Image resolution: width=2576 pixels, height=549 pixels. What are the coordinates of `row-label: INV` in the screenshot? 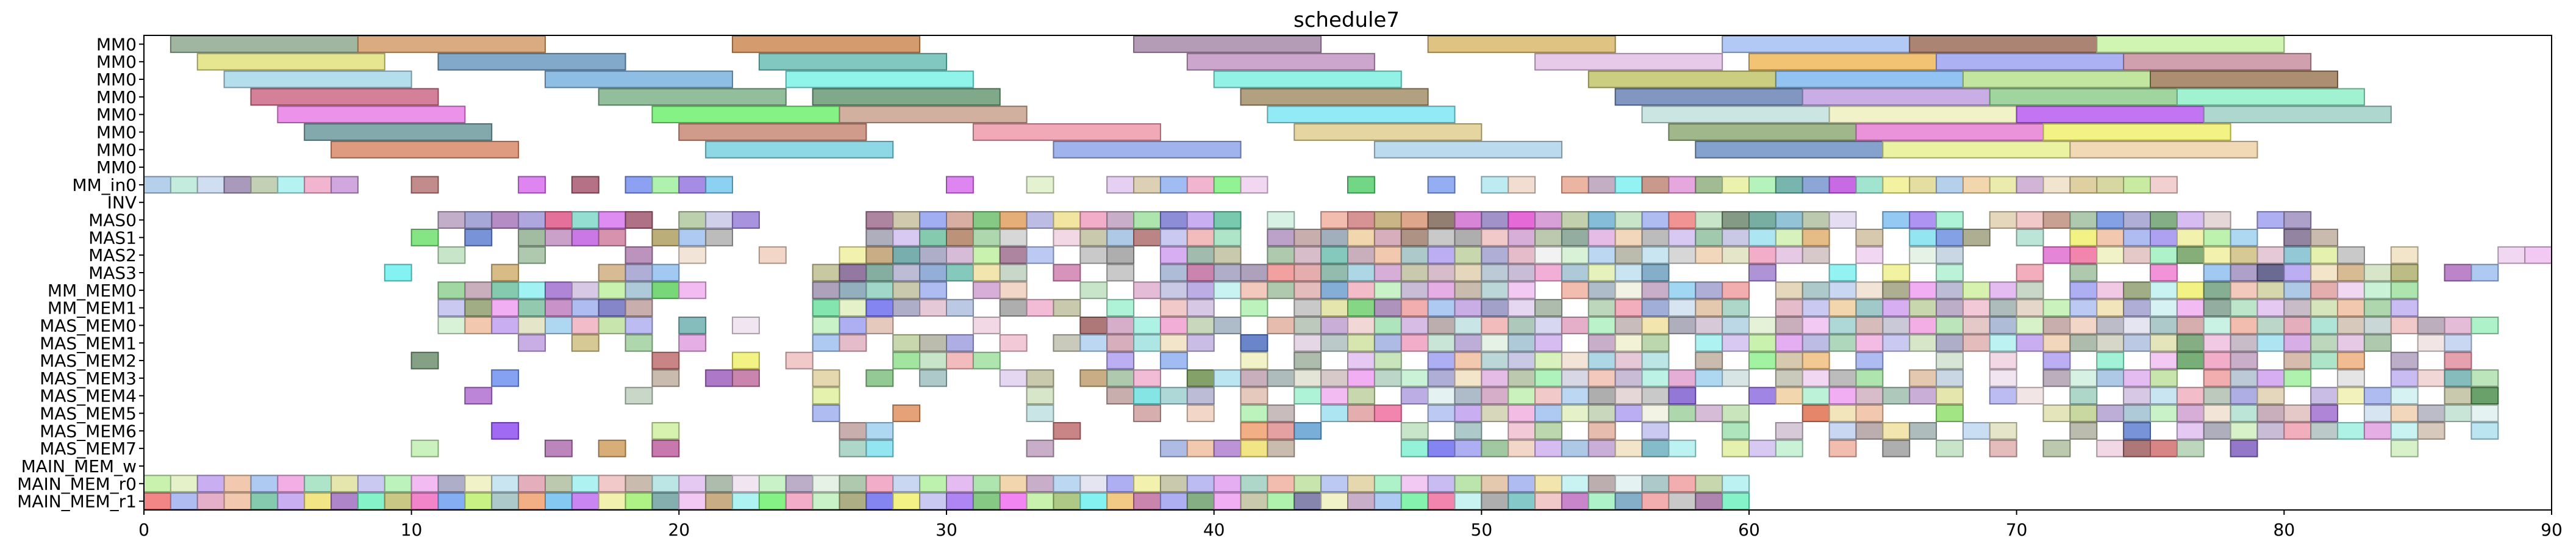 It's located at (122, 203).